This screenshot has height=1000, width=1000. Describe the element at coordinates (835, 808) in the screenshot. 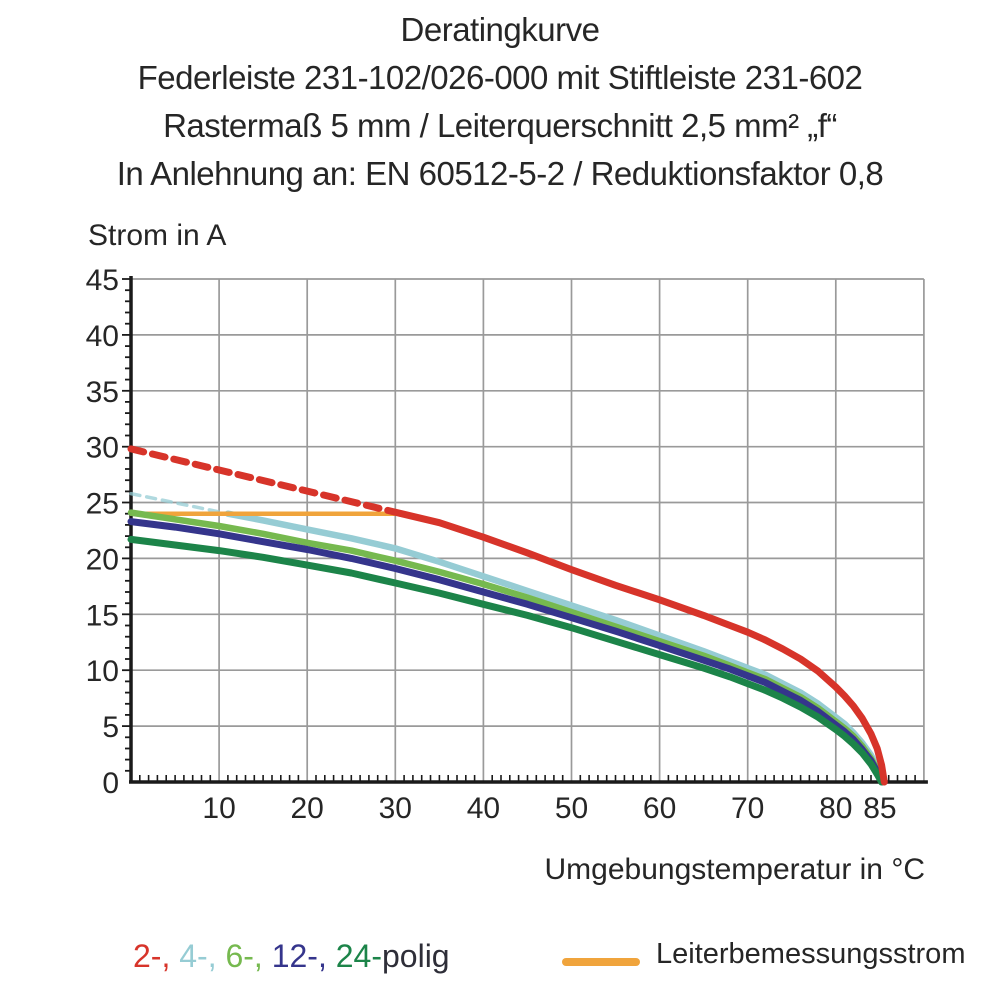

I see `svg-text: 80` at that location.